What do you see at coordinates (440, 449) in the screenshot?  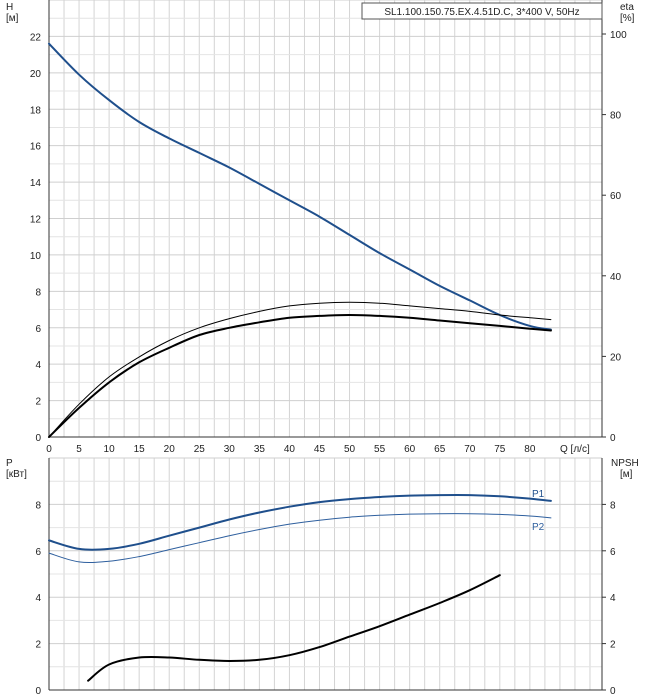 I see `x-tick-label: 65` at bounding box center [440, 449].